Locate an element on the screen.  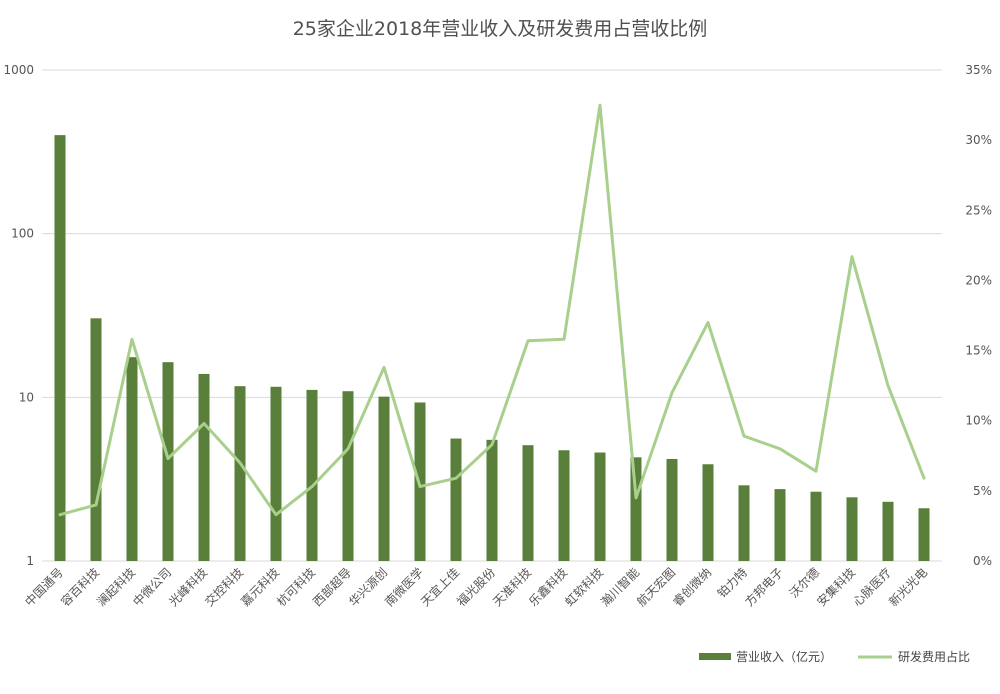
y-right-tick-label: 10% is located at coordinates (978, 421).